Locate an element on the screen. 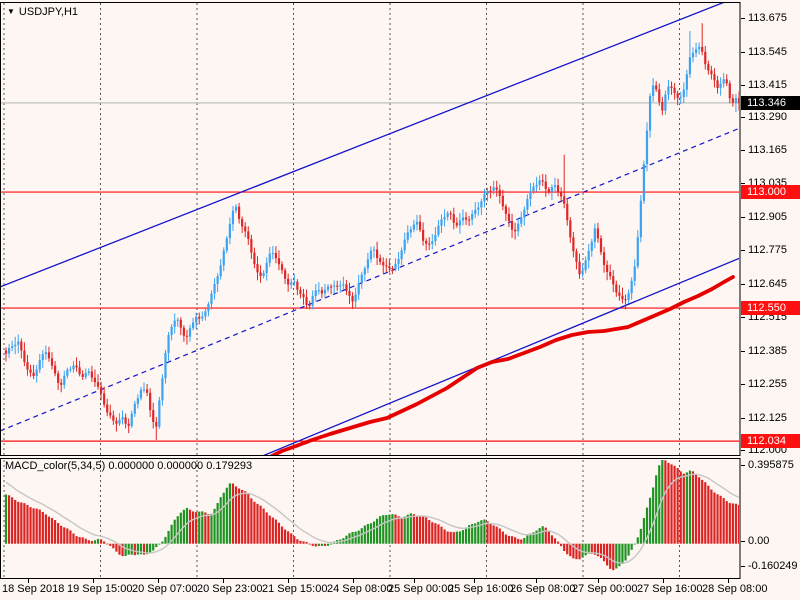  symbol-marker-icon: ▼ is located at coordinates (11, 11).